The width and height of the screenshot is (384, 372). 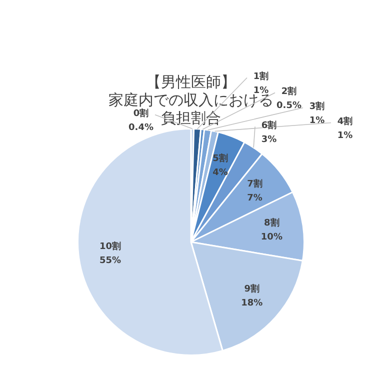 What do you see at coordinates (220, 173) in the screenshot?
I see `data-label: 4%` at bounding box center [220, 173].